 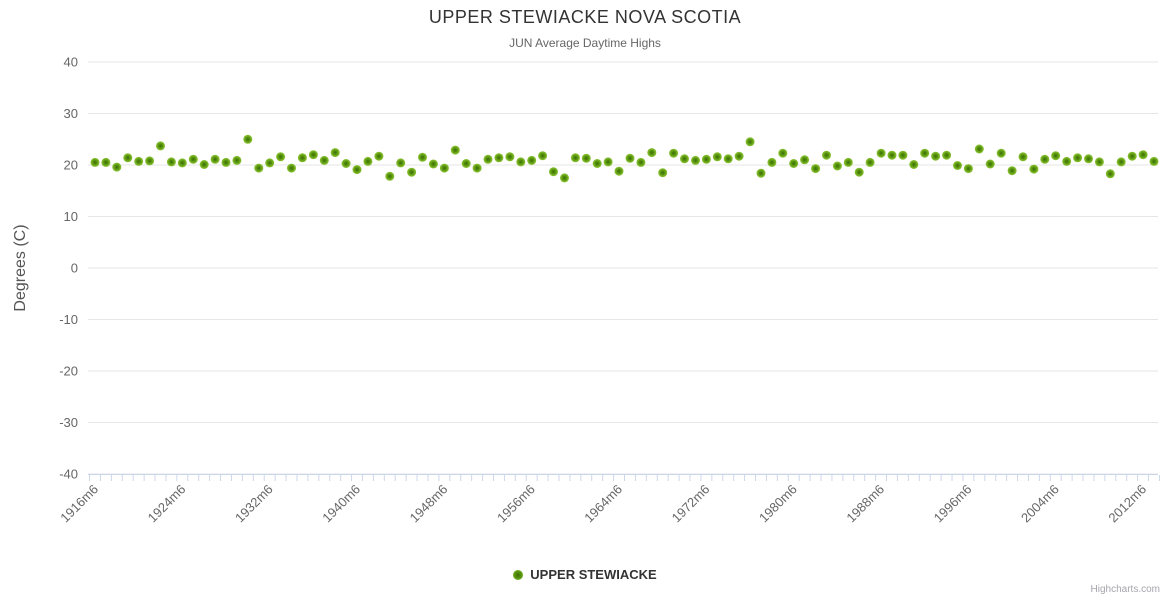 What do you see at coordinates (585, 574) in the screenshot?
I see `legend-item: UPPER STEWIACKE` at bounding box center [585, 574].